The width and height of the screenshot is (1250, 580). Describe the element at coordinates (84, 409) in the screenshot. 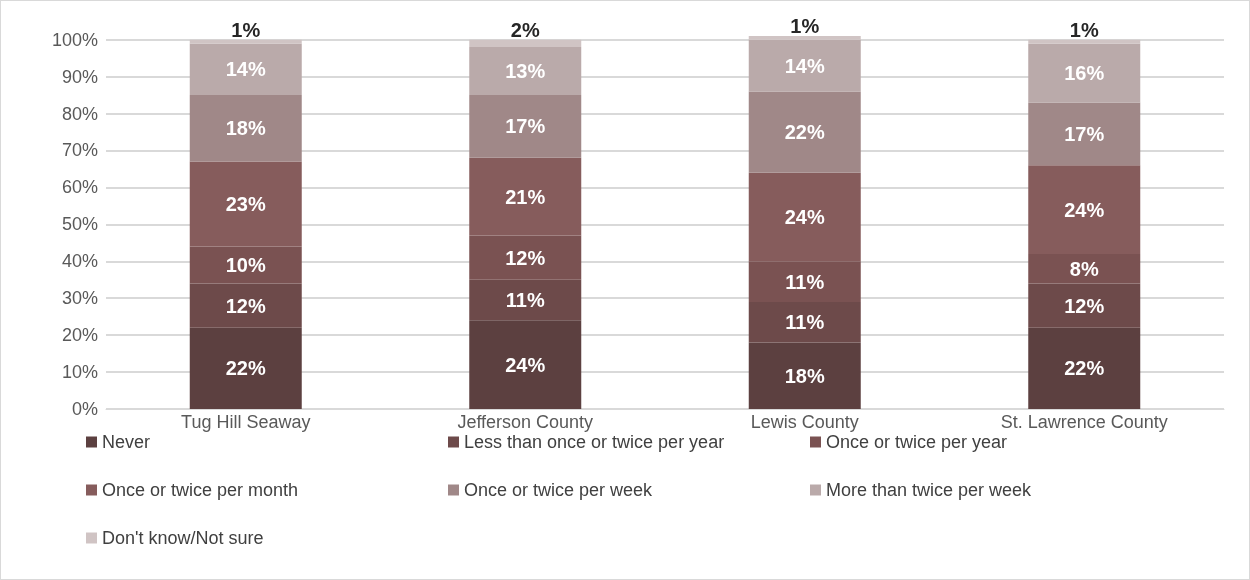

I see `y-tick-label: 0%` at that location.